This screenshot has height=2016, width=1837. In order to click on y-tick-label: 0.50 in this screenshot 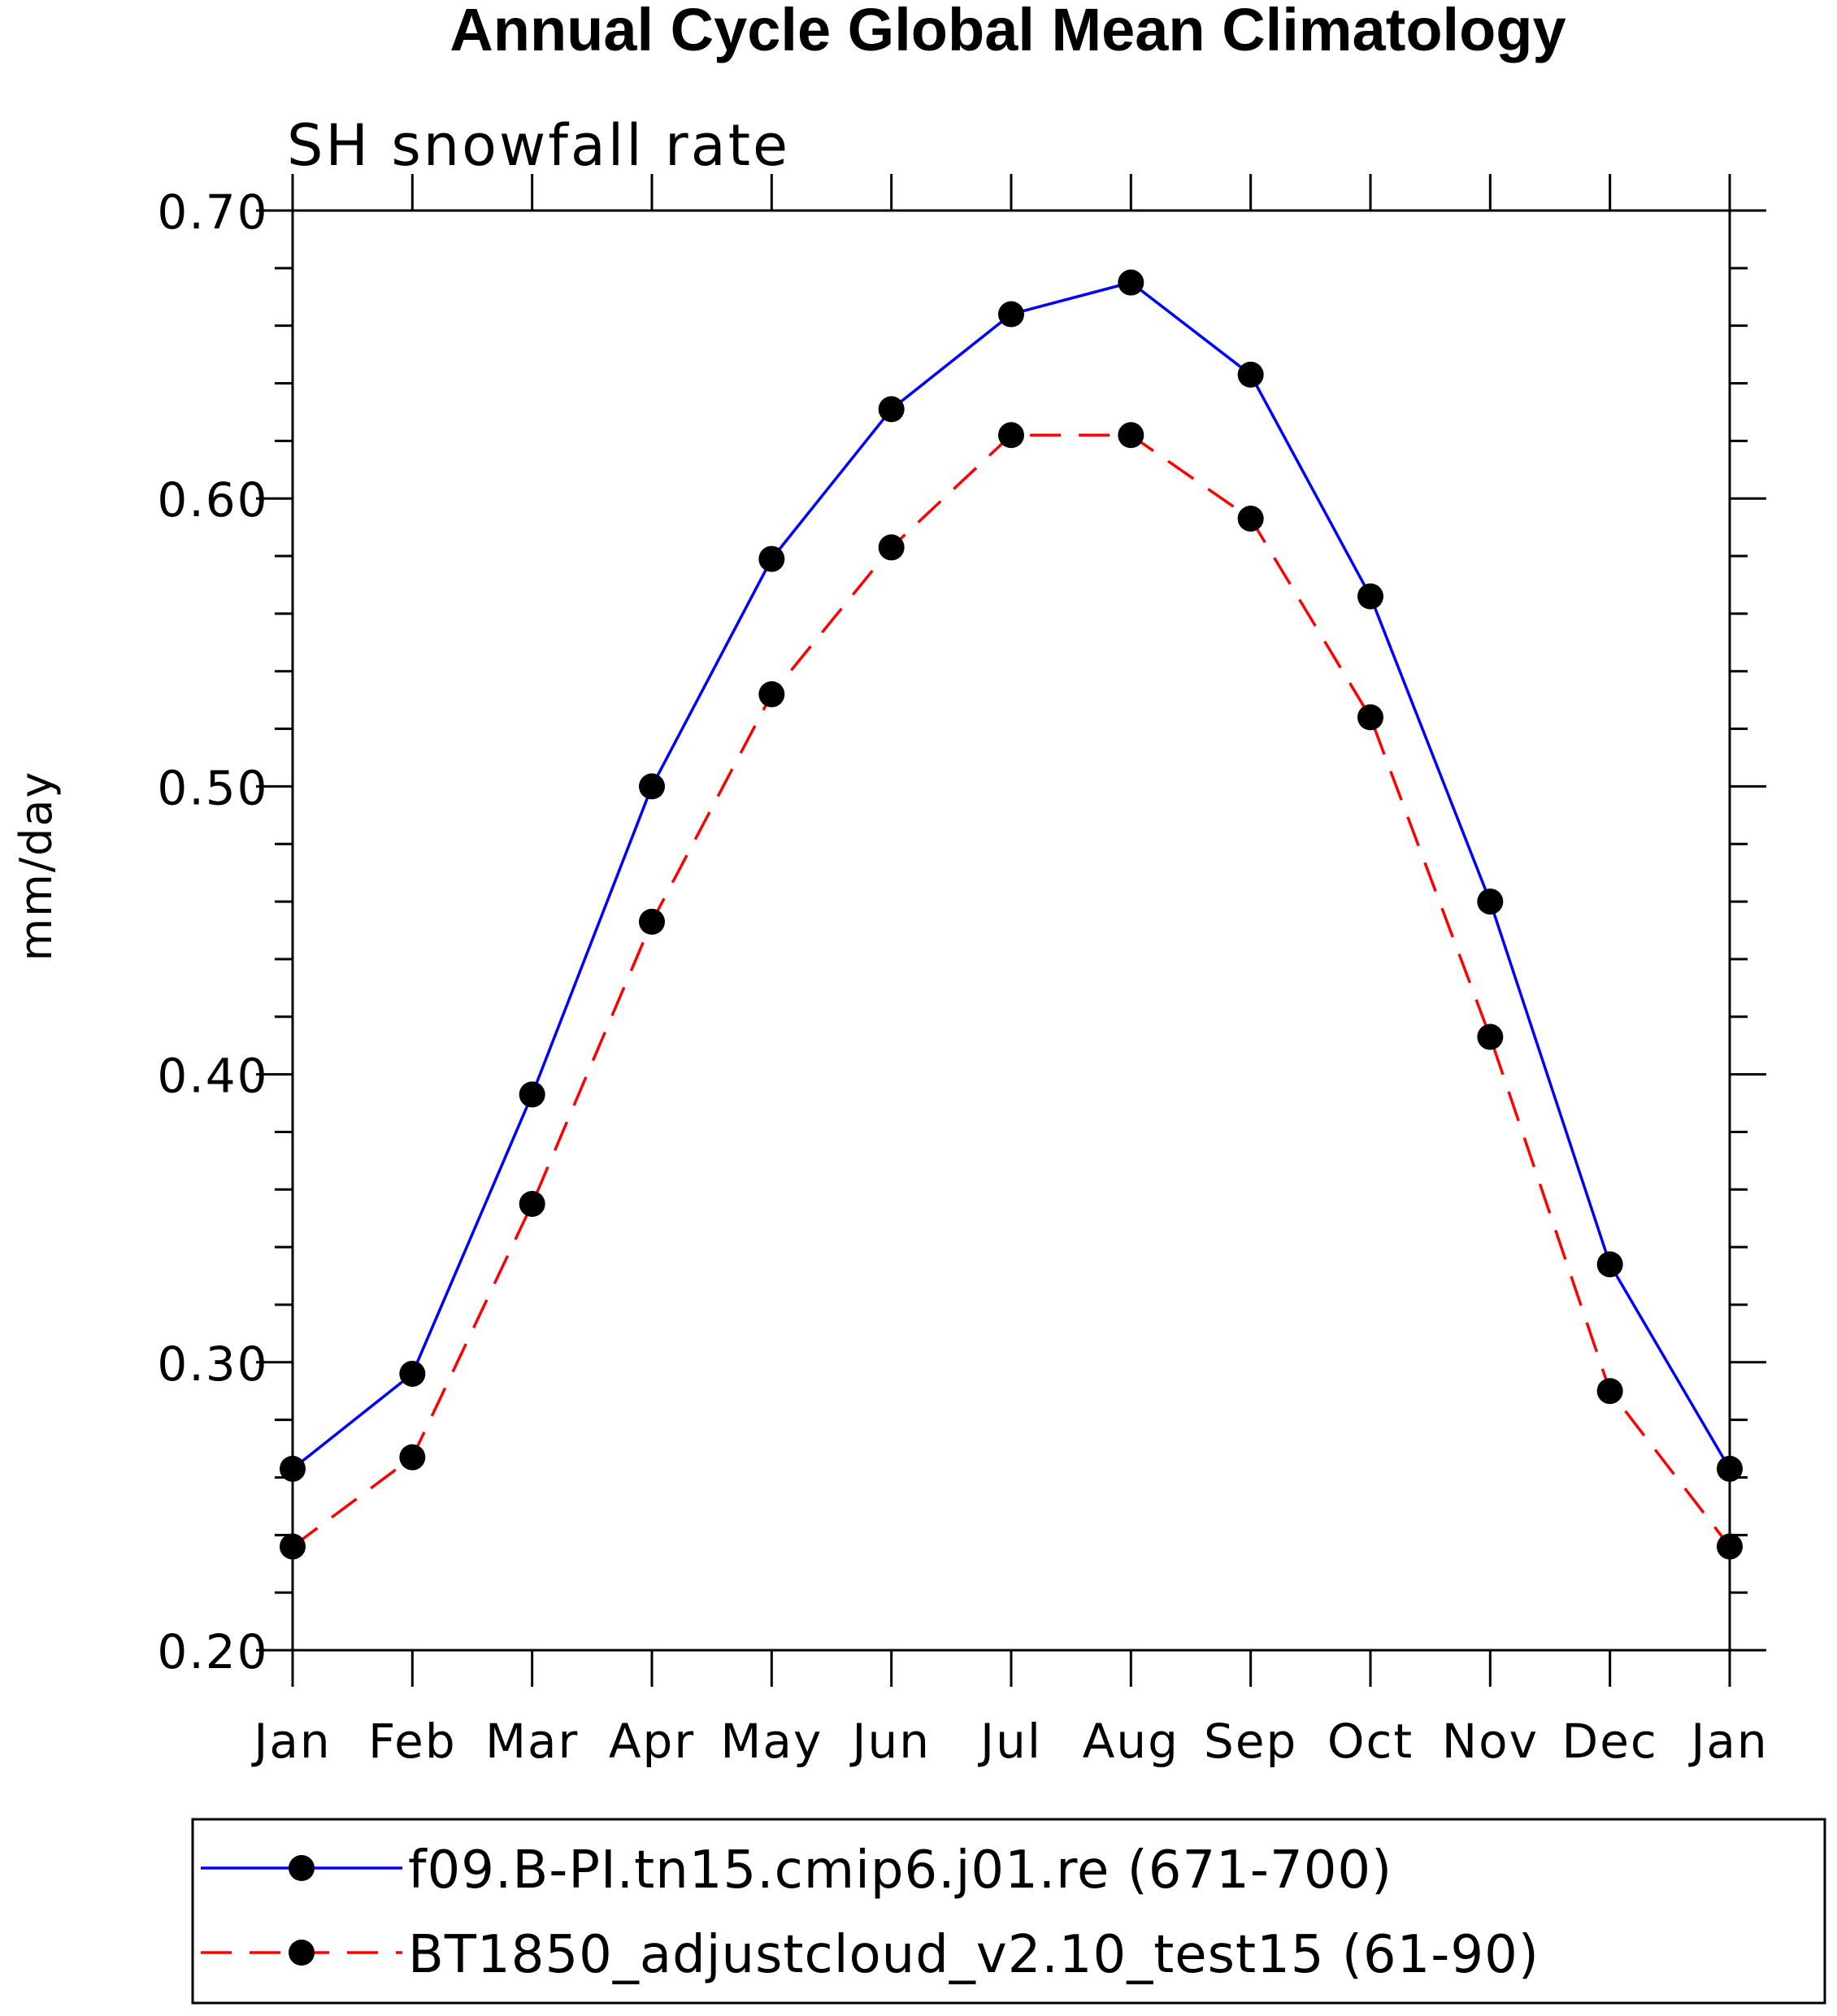, I will do `click(212, 787)`.